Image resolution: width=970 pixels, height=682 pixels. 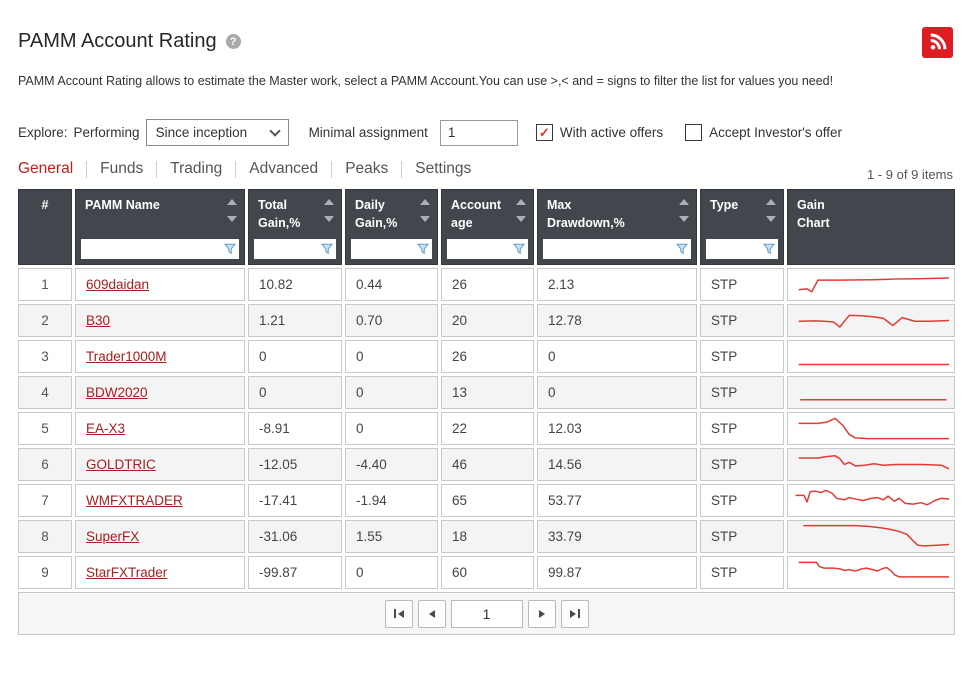 What do you see at coordinates (394, 613) in the screenshot?
I see `first-page-icon` at bounding box center [394, 613].